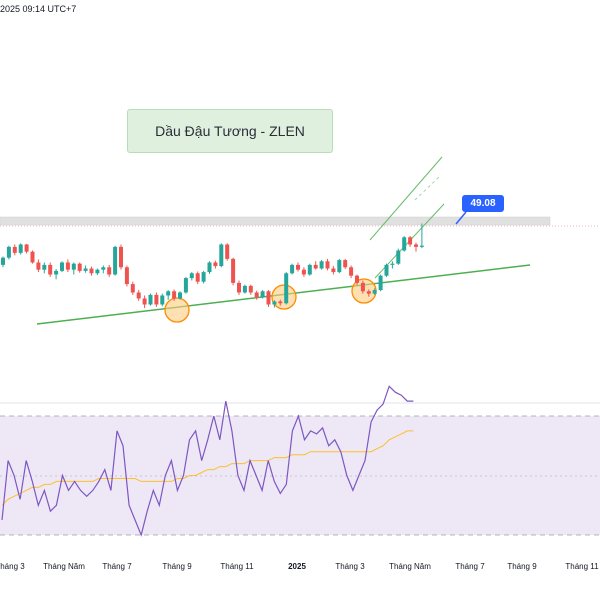 The width and height of the screenshot is (600, 600). What do you see at coordinates (207, 468) in the screenshot?
I see `rsi-ma-line` at bounding box center [207, 468].